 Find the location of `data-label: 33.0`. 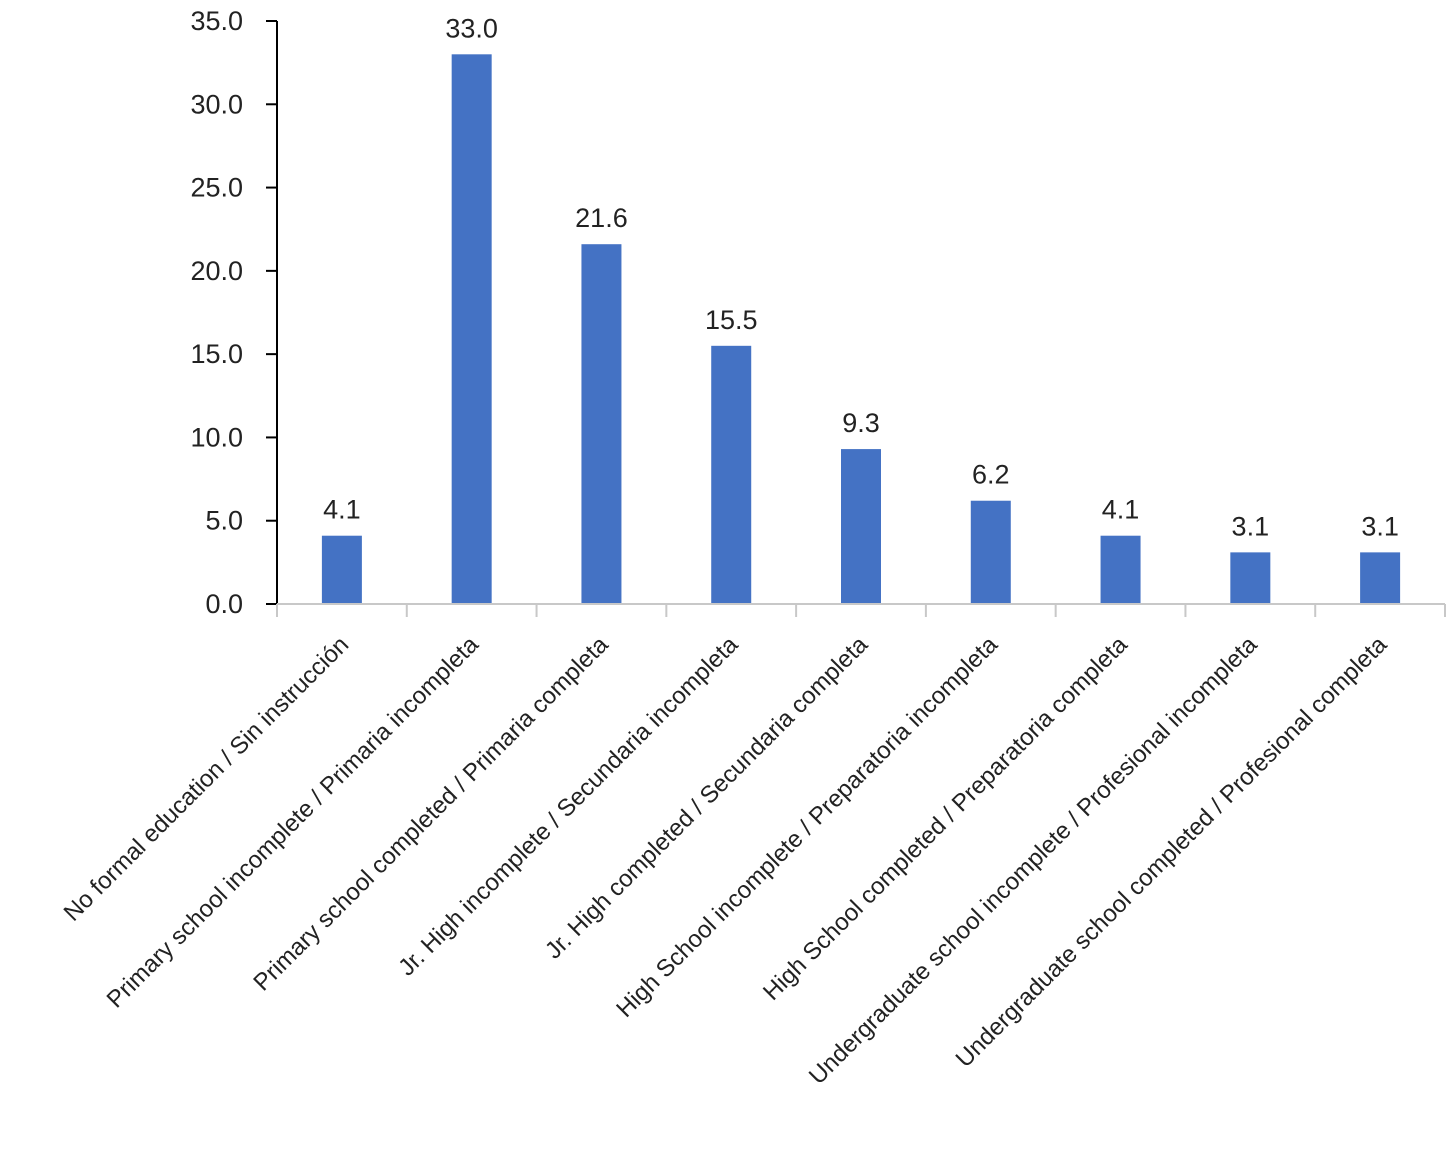

data-label: 33.0 is located at coordinates (471, 28).